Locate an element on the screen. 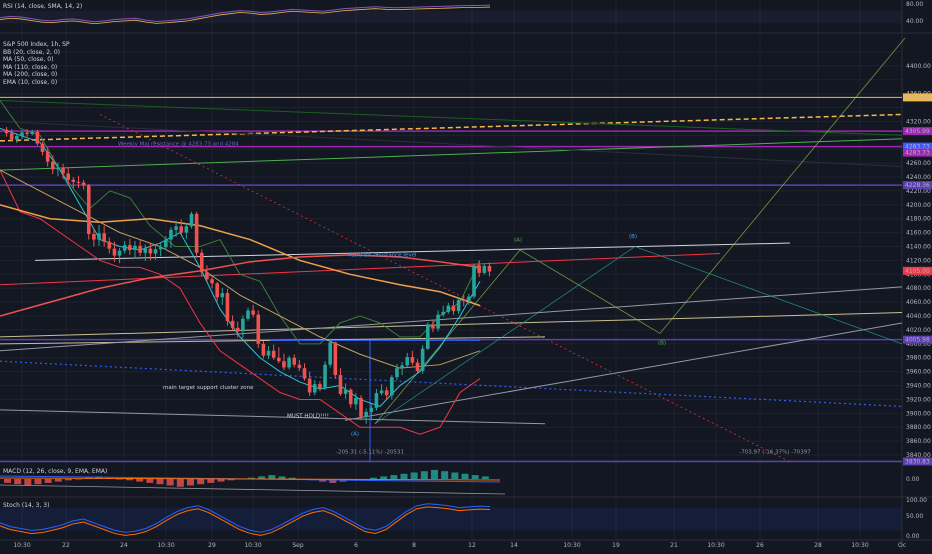  y-tick-label: 4000.00 is located at coordinates (918, 344).